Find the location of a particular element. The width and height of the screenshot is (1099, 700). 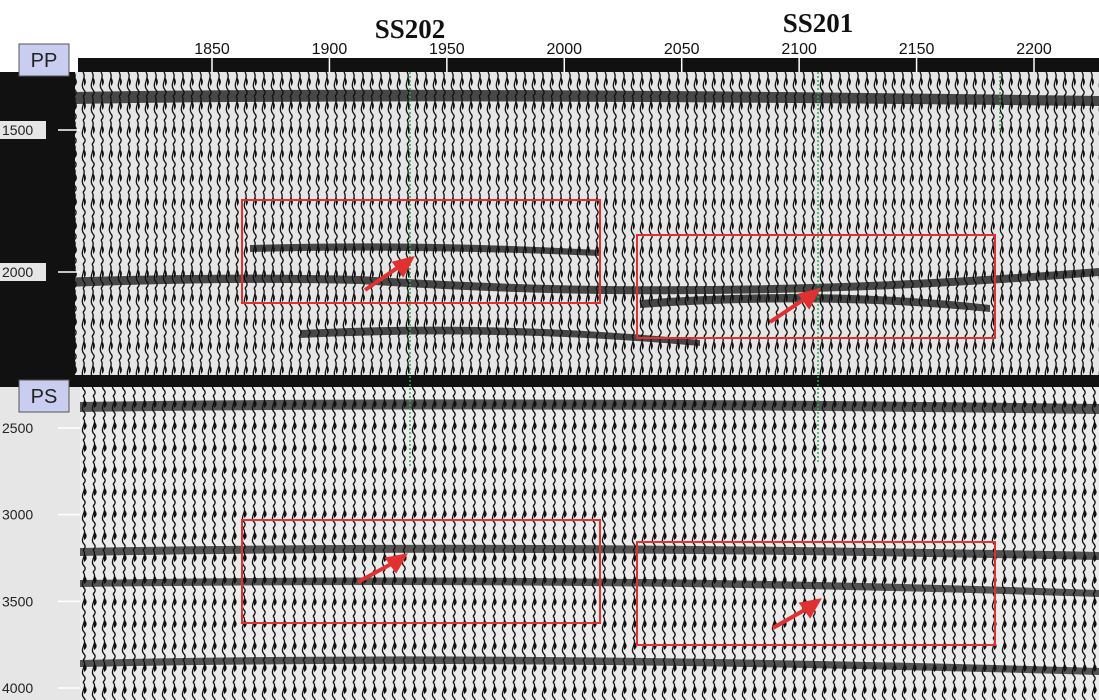

x-axis: 1850 1900 1950 2000 2050 2100 2150 2200 is located at coordinates (623, 56).